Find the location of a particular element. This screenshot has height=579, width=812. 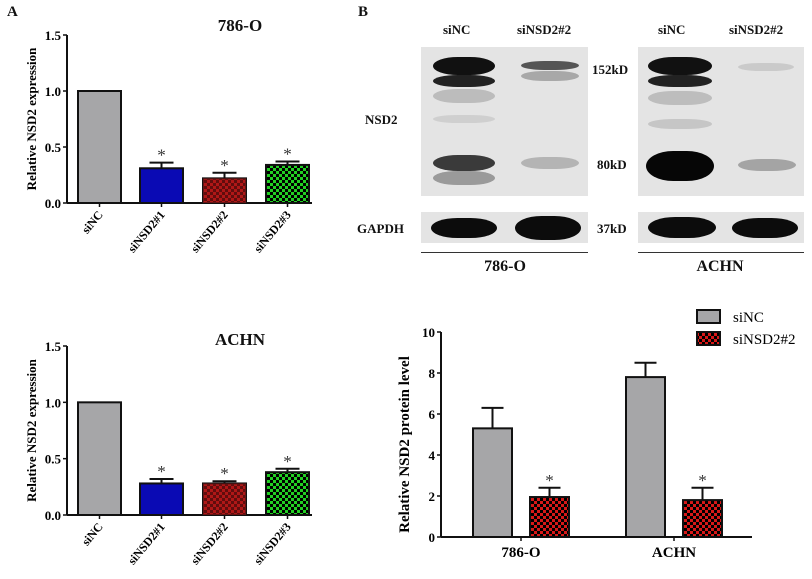

svg-text: 10 is located at coordinates (428, 332).